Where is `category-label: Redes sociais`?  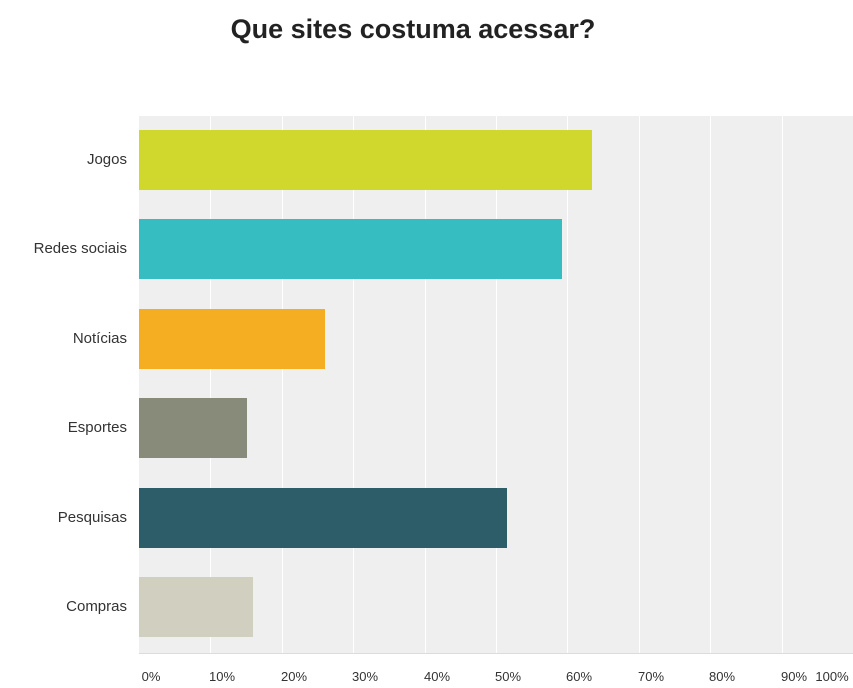 category-label: Redes sociais is located at coordinates (80, 248).